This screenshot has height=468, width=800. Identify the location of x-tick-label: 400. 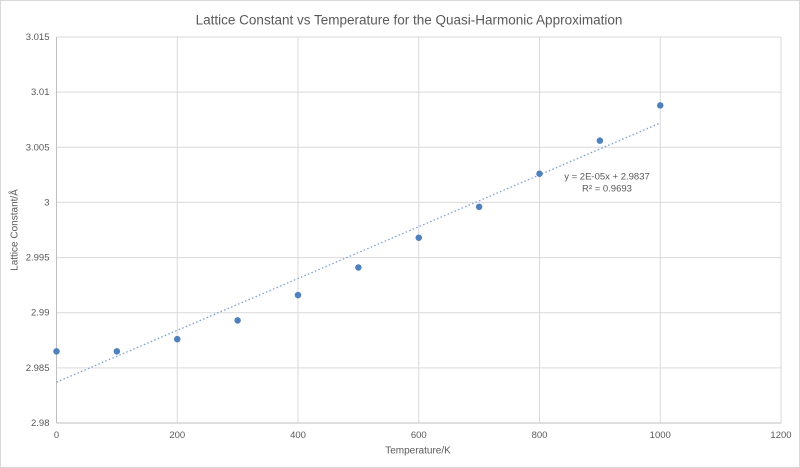
(298, 435).